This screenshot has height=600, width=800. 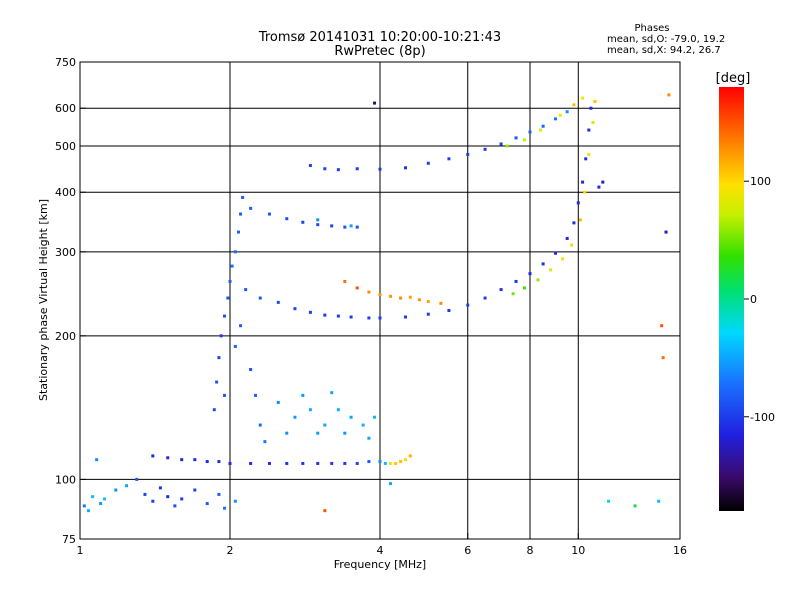 I want to click on x-tick-label: 8, so click(x=530, y=550).